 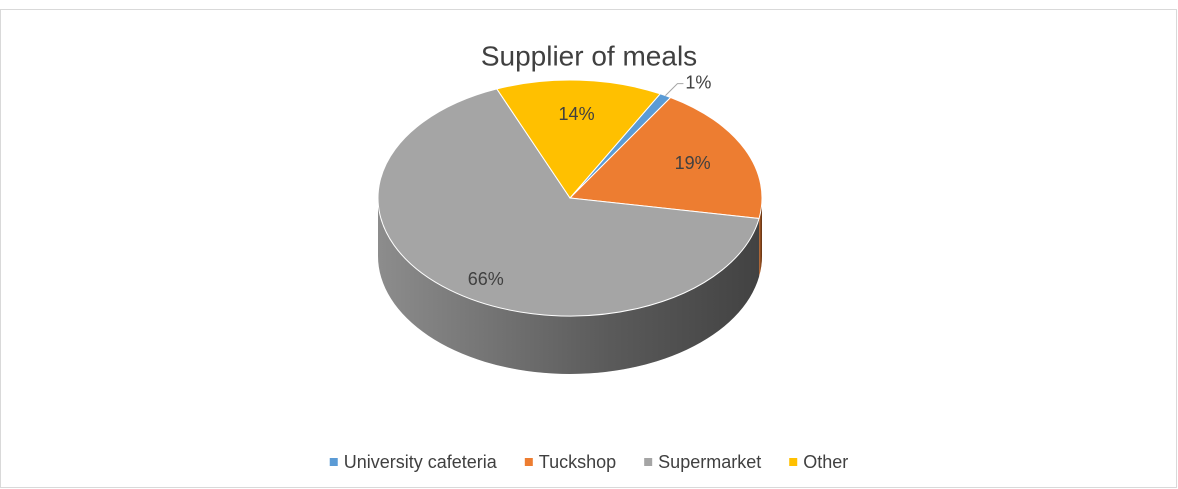 I want to click on leader-line, so click(x=674, y=89).